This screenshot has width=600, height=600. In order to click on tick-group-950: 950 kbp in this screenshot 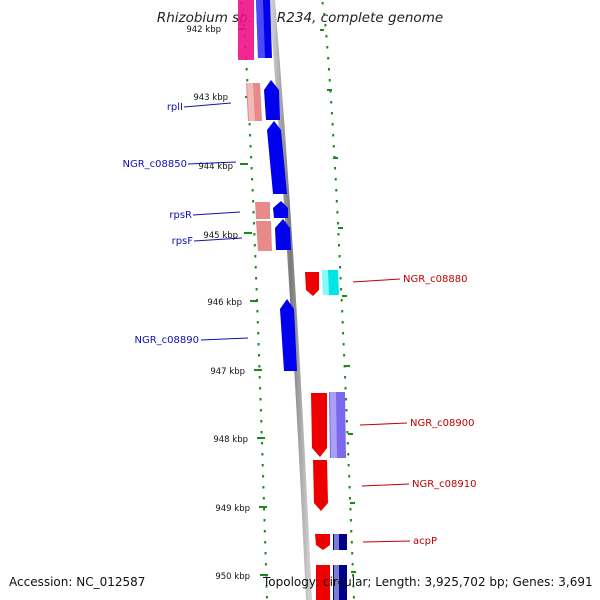, I will do `click(241, 577)`.